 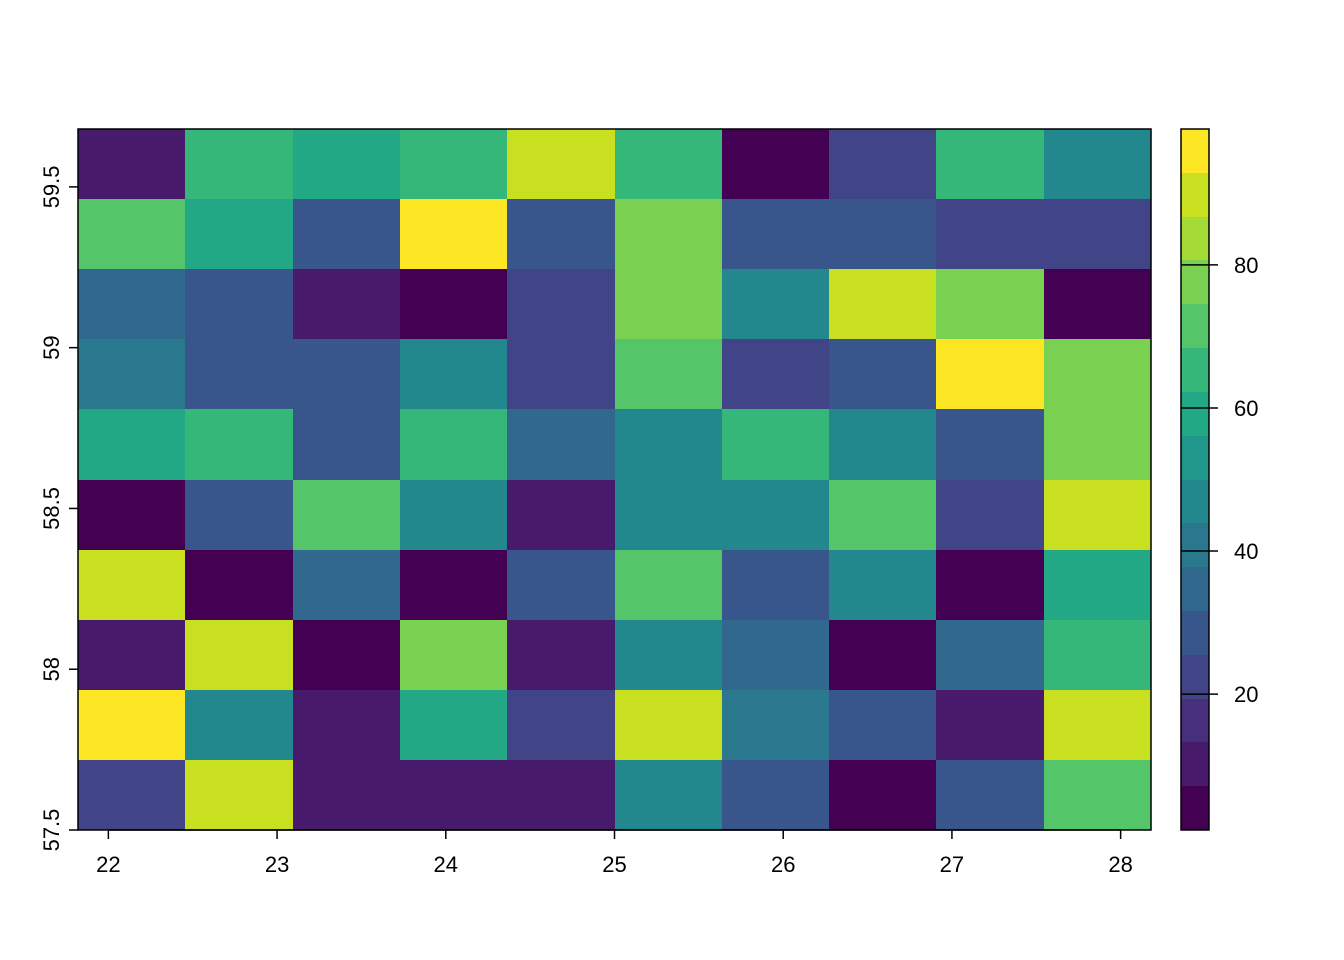 I want to click on colorbar-legend: 20 40 60 80, so click(x=1219, y=479).